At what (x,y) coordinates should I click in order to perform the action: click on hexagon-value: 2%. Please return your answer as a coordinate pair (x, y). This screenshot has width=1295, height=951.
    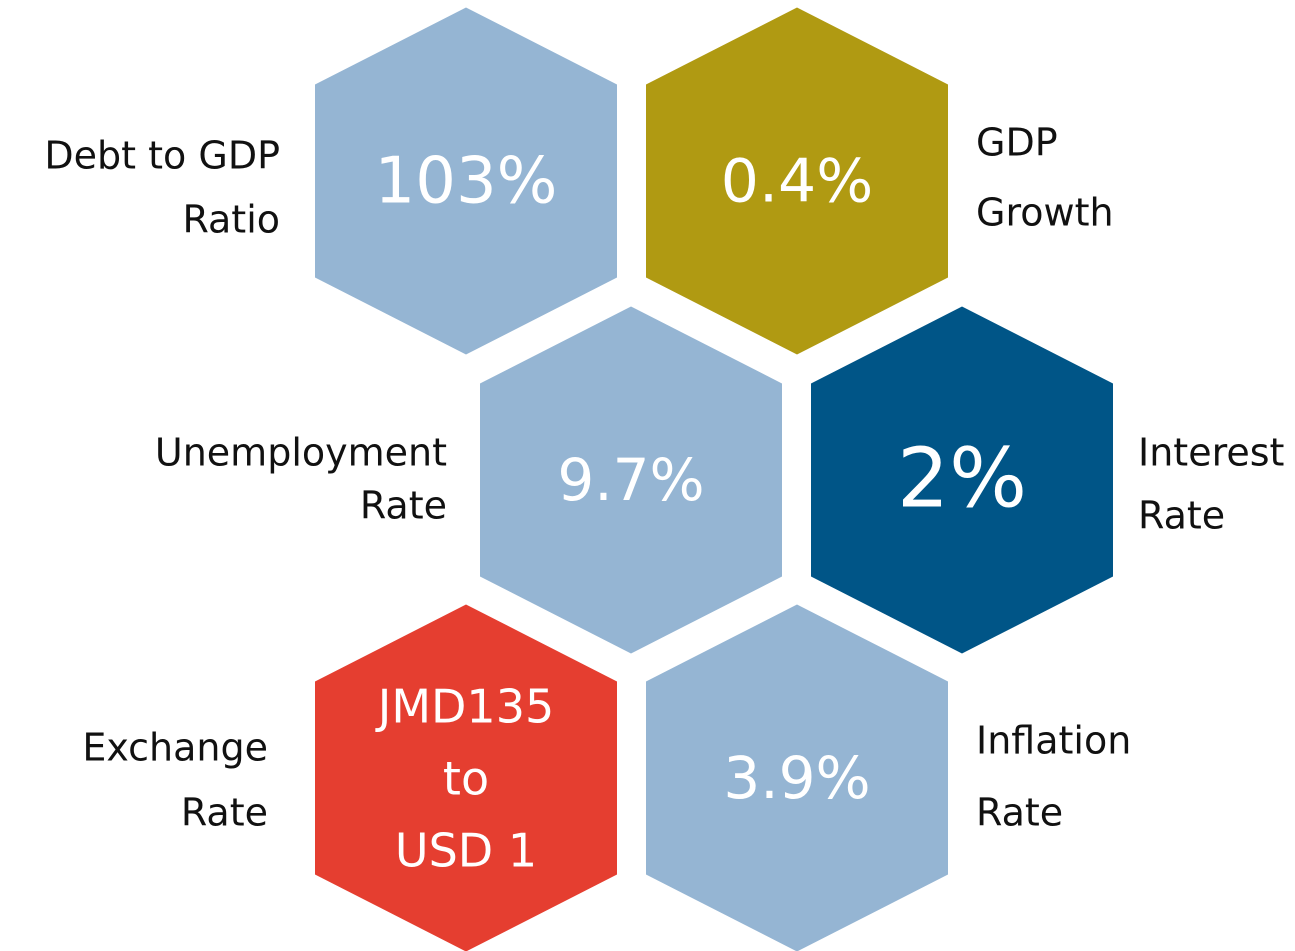
    Looking at the image, I should click on (962, 478).